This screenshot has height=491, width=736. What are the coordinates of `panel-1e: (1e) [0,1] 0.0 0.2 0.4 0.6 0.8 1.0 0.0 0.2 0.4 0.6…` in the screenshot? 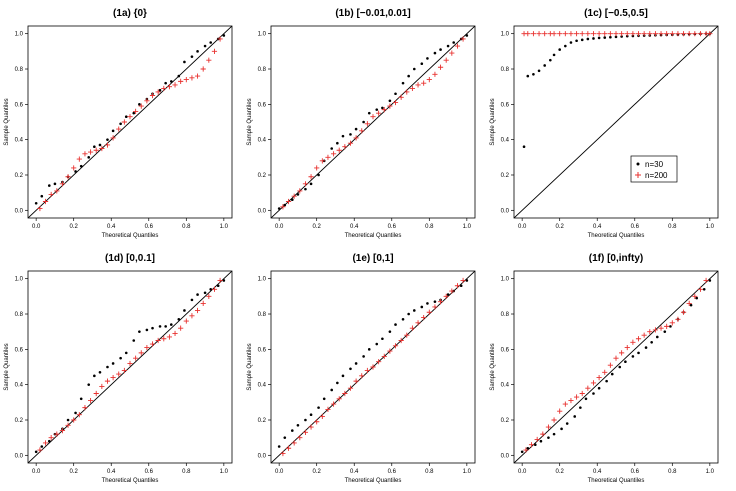 It's located at (361, 368).